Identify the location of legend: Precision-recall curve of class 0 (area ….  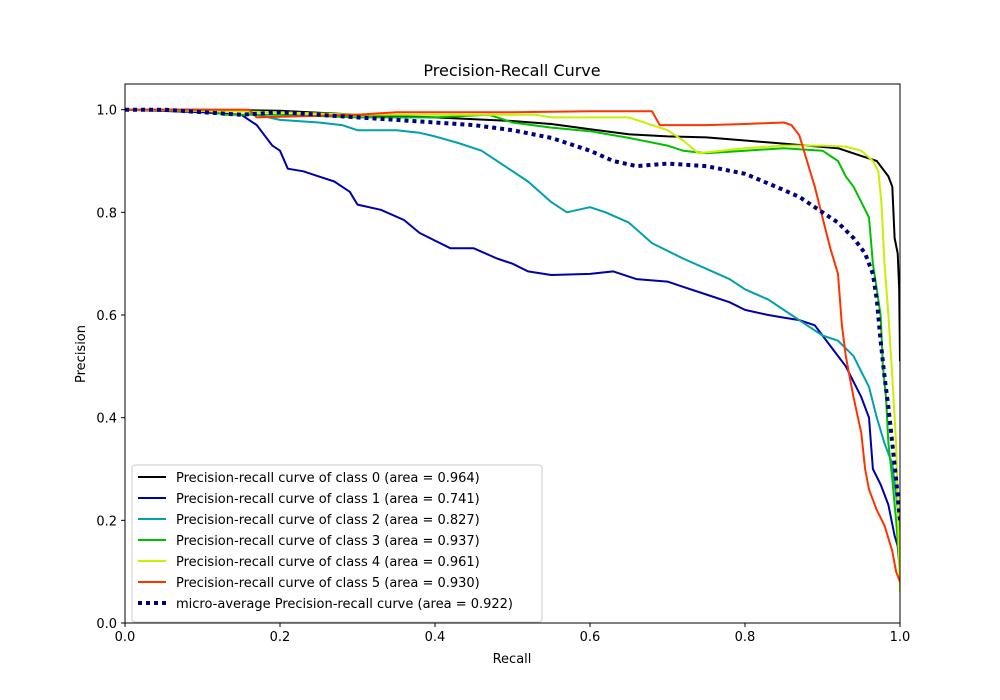
(337, 543).